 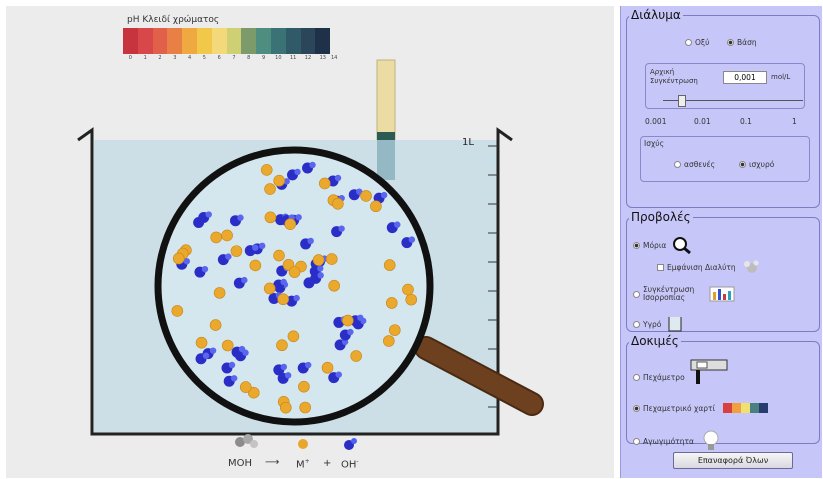 I want to click on eq-reactant: MOH, so click(x=240, y=463).